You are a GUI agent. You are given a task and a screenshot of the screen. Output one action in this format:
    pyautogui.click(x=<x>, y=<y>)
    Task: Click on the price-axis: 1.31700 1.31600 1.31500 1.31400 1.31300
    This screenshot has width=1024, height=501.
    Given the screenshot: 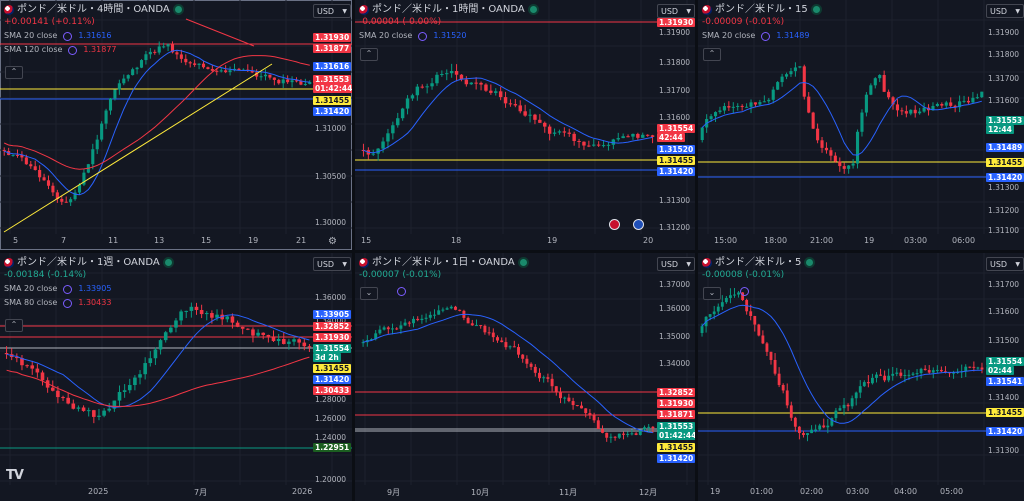 What is the action you would take?
    pyautogui.click(x=1005, y=369)
    